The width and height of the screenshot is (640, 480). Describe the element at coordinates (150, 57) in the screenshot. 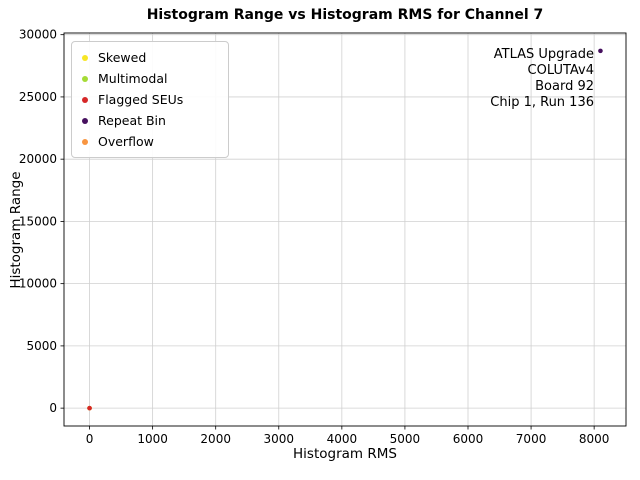

I see `legend-item-skewed: Skewed` at that location.